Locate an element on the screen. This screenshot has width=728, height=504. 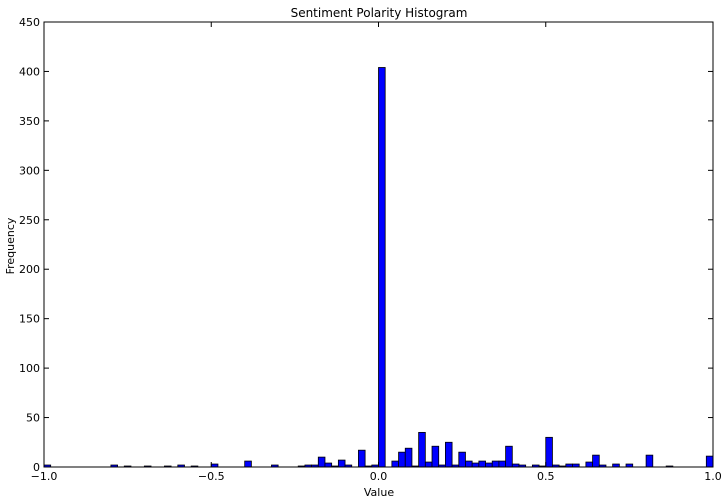
y-tick-label: 50 is located at coordinates (33, 418).